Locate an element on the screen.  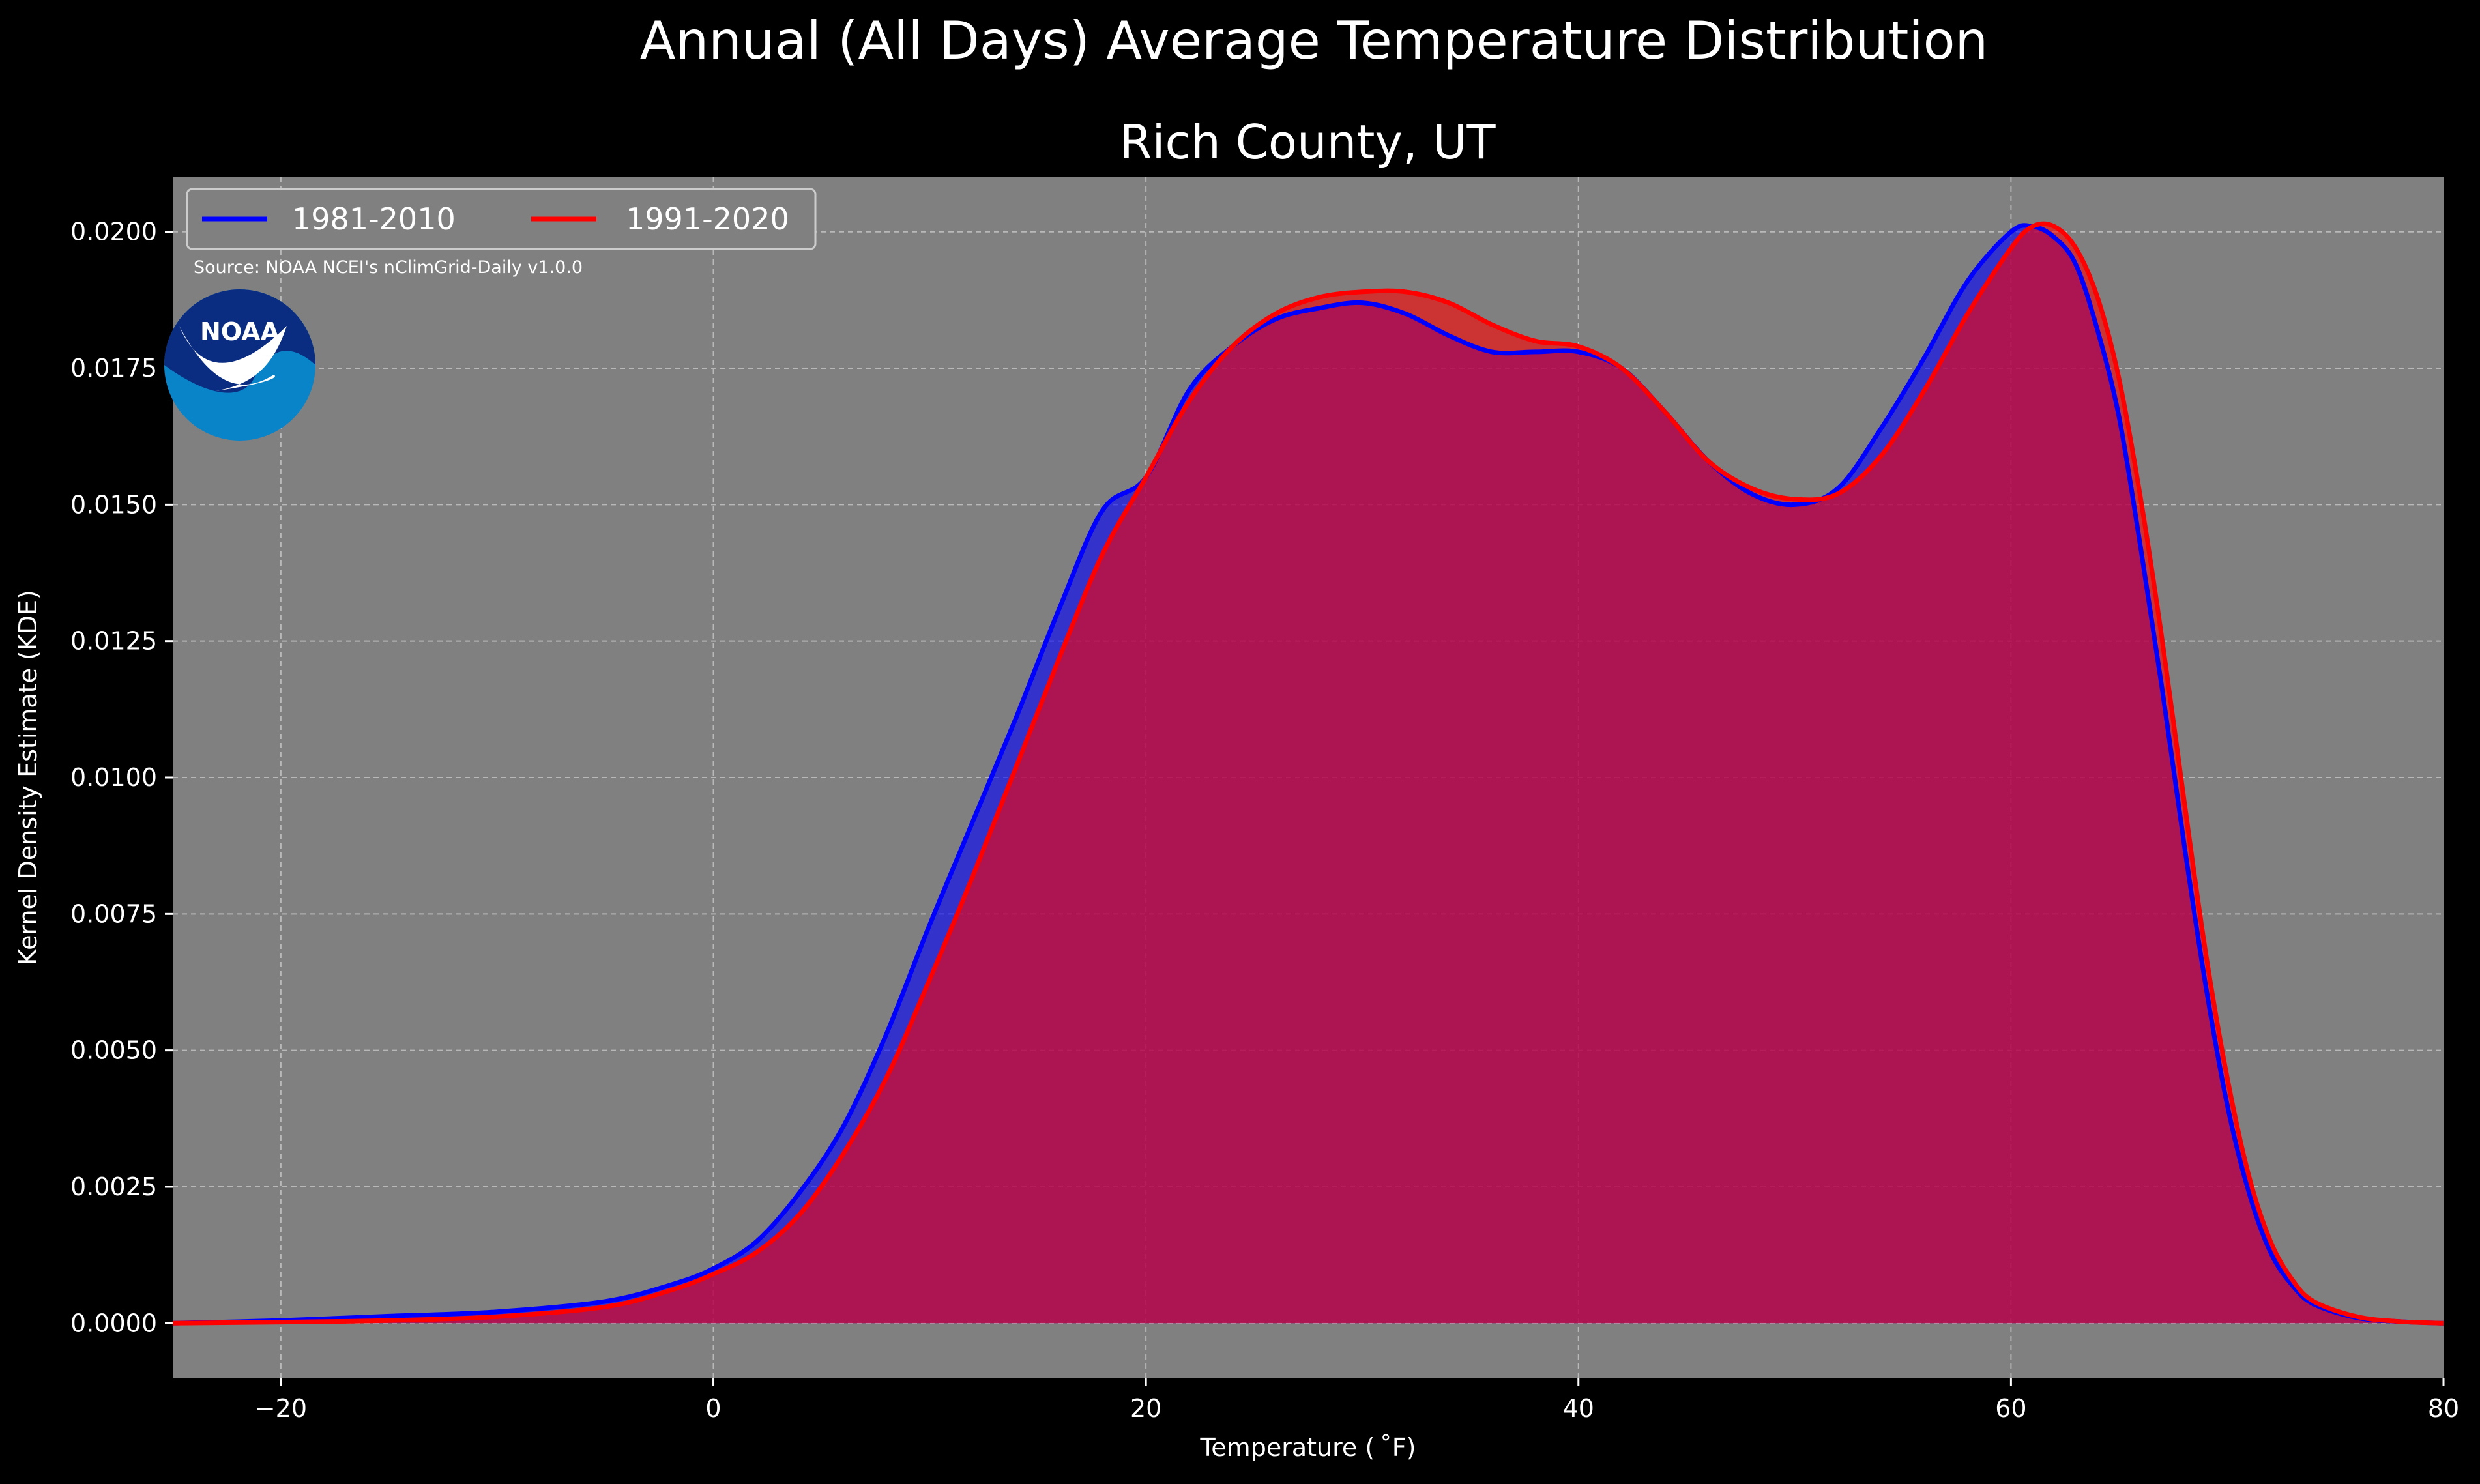
y-tick-label: 0.0125 is located at coordinates (113, 641).